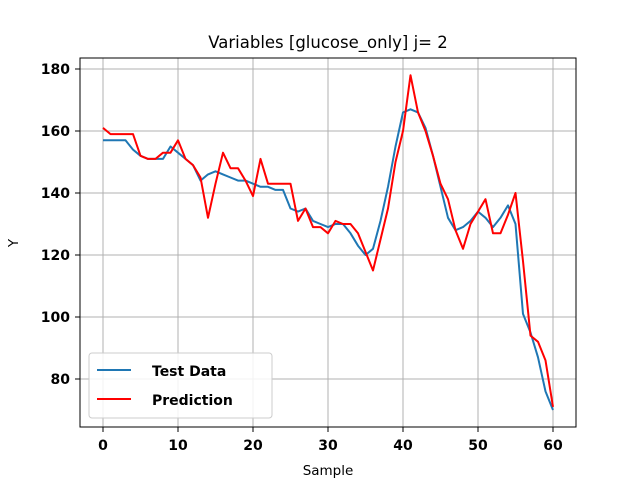 This screenshot has width=640, height=480. What do you see at coordinates (403, 446) in the screenshot?
I see `x-tick-label: 40` at bounding box center [403, 446].